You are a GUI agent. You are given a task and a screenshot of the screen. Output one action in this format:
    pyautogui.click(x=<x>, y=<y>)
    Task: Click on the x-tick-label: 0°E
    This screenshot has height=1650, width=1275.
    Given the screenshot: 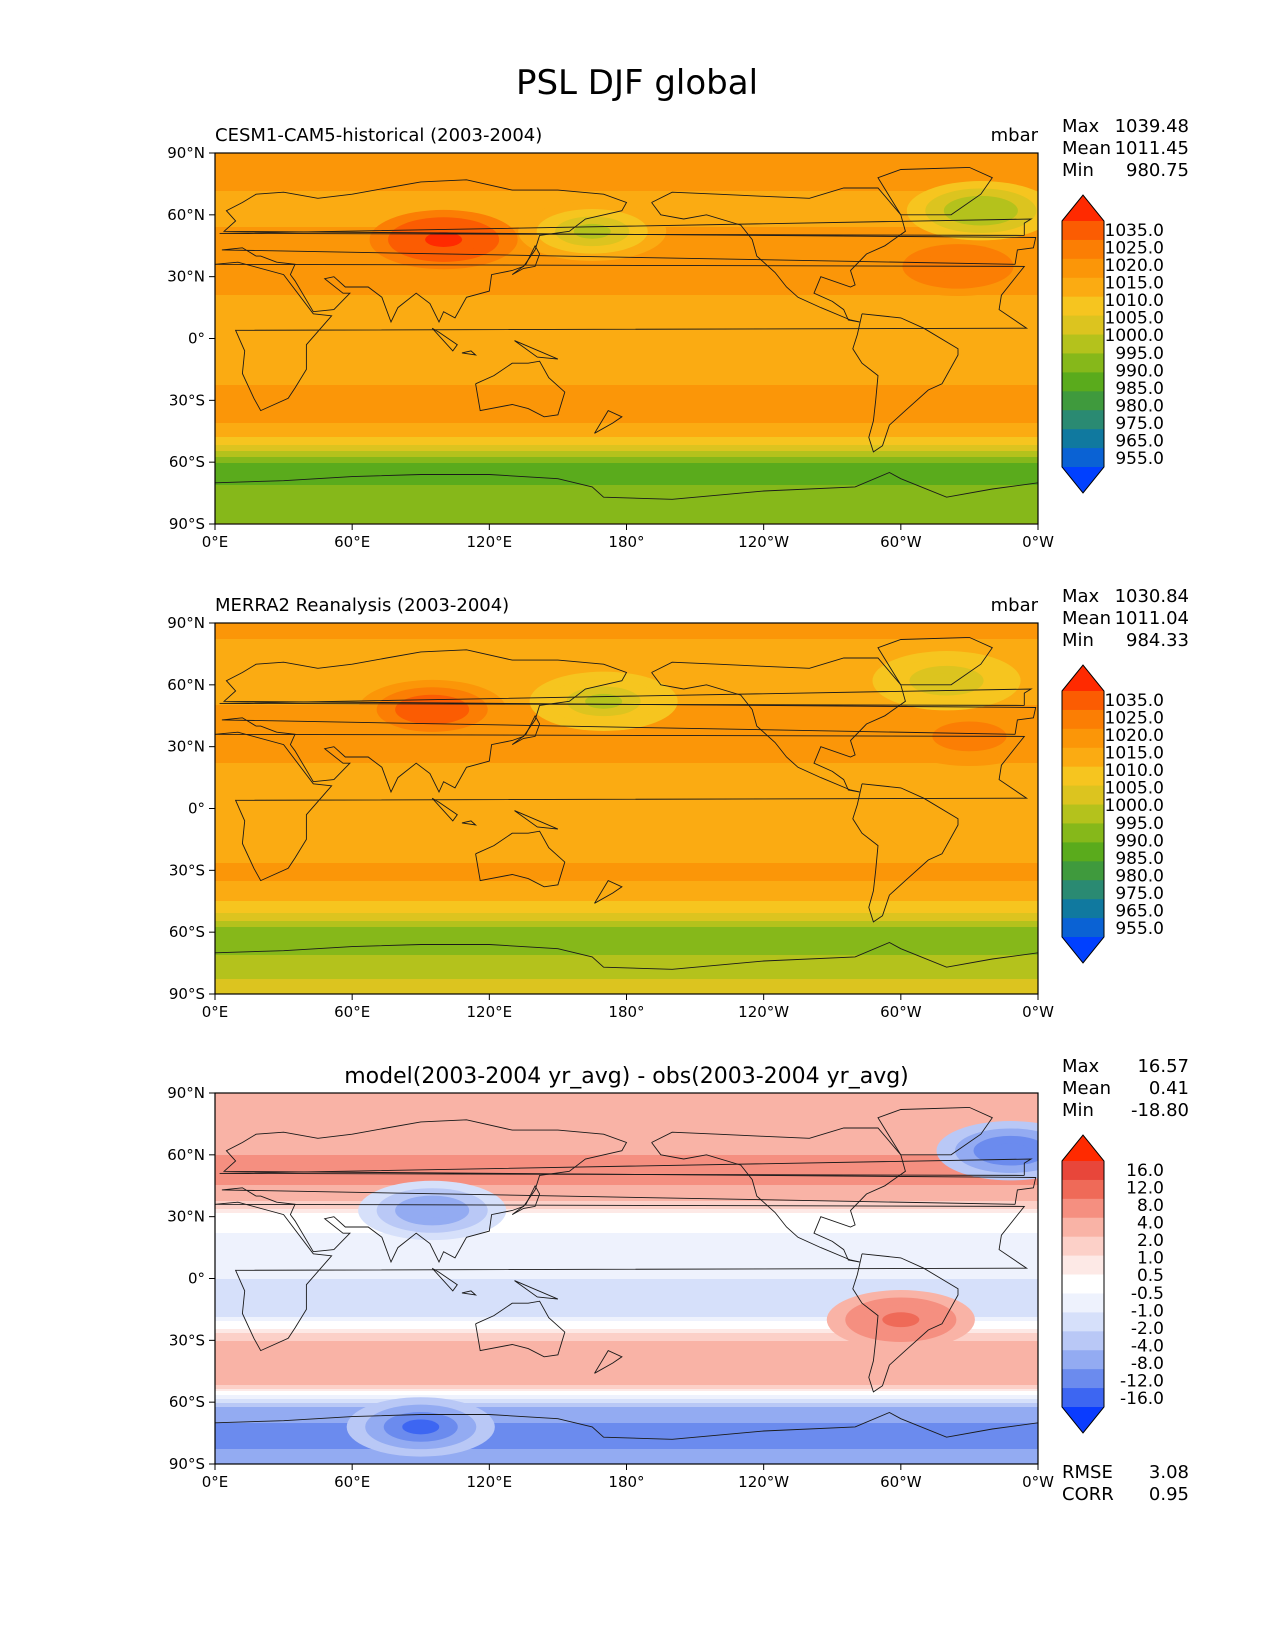 What is the action you would take?
    pyautogui.click(x=215, y=542)
    